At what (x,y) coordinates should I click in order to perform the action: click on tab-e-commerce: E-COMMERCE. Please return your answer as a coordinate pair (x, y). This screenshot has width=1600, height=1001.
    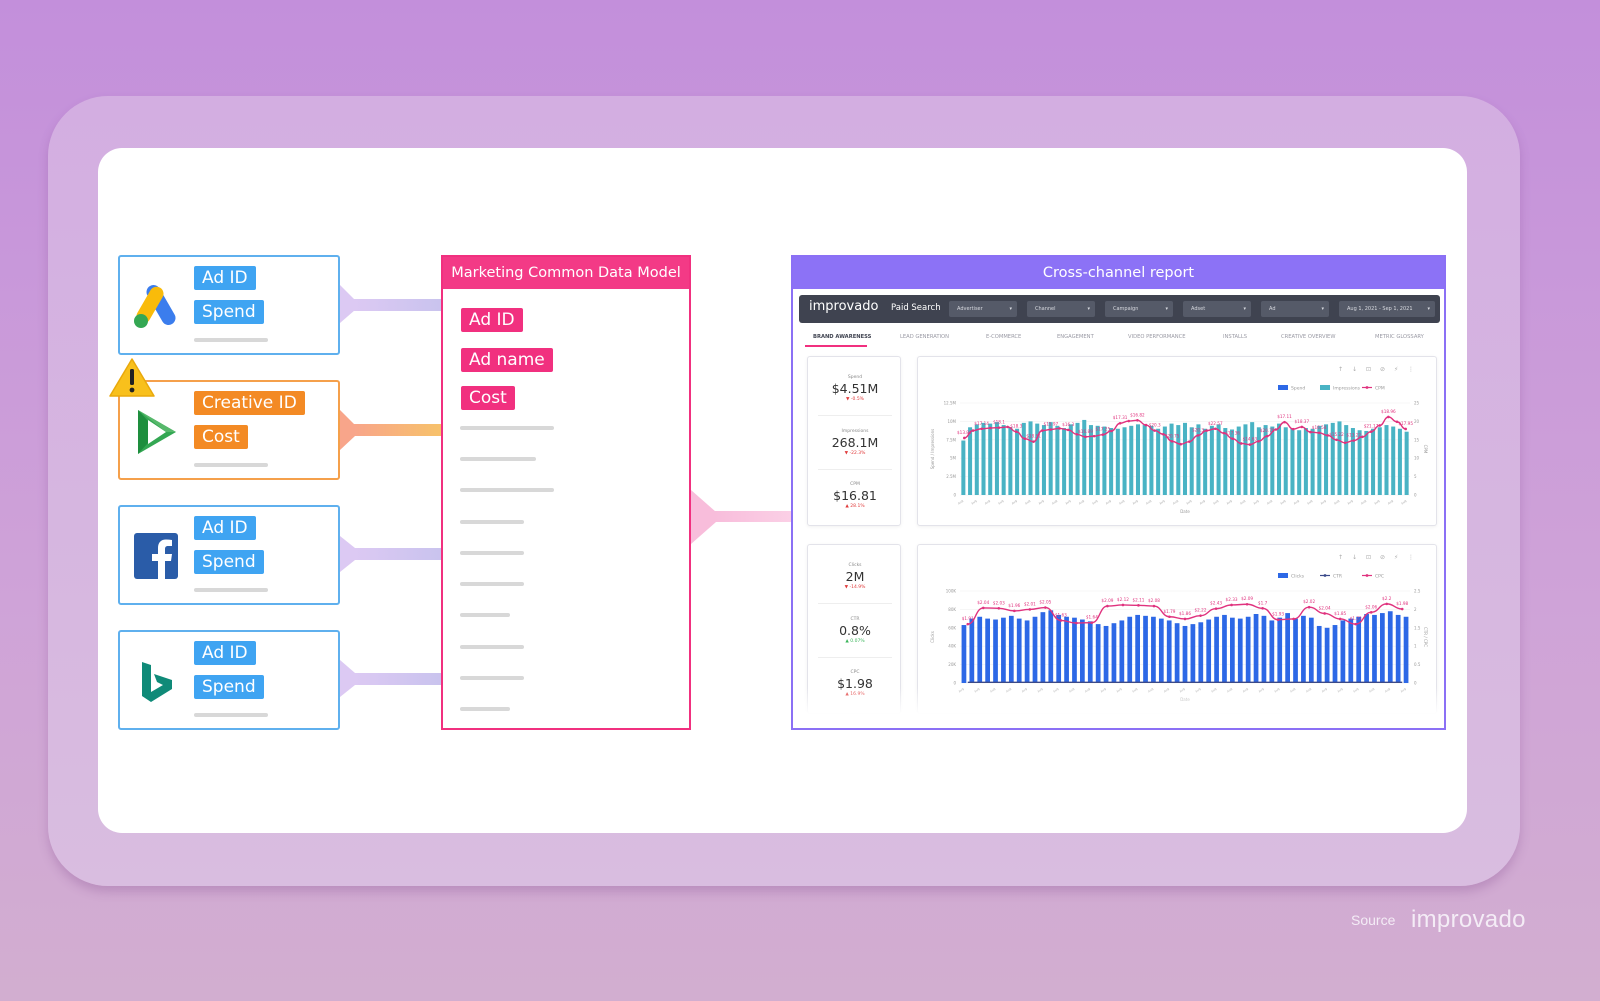
    Looking at the image, I should click on (1004, 337).